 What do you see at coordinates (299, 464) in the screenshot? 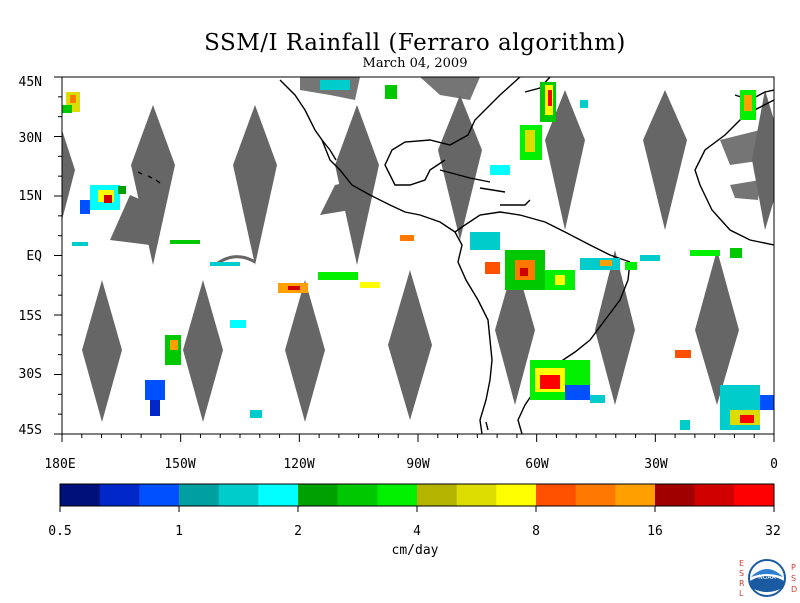
I see `lon-label-120w: 120W` at bounding box center [299, 464].